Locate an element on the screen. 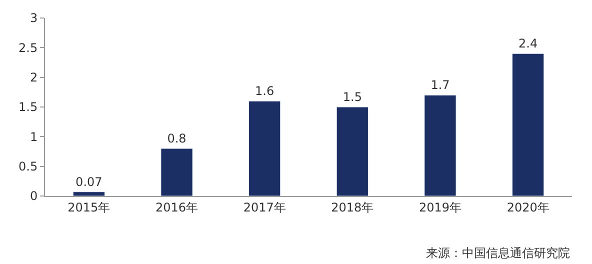  source-note: 来源：中国信息通信研究院 is located at coordinates (498, 253).